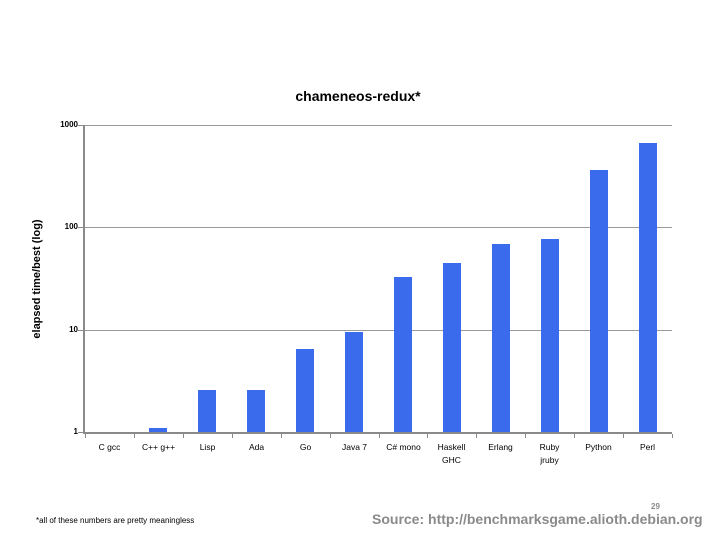 The height and width of the screenshot is (540, 720). I want to click on x-category-label: Haskell GHC, so click(451, 453).